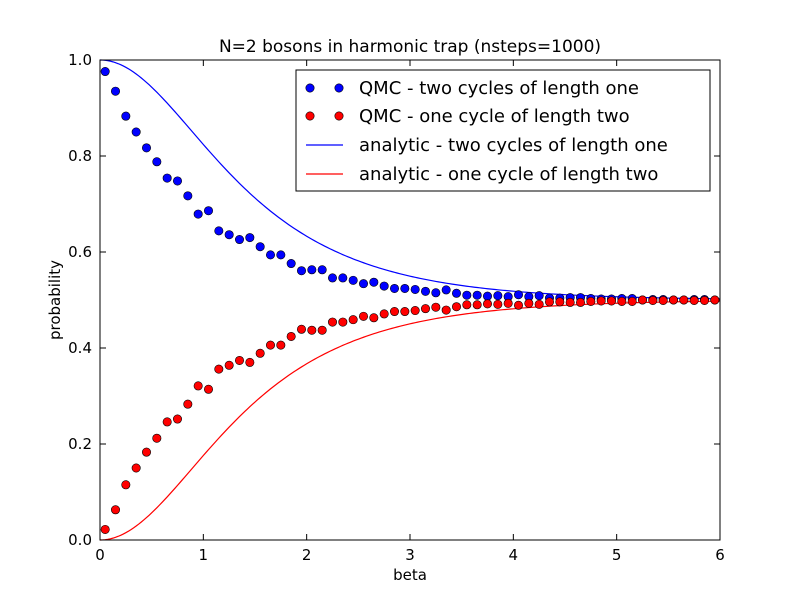  What do you see at coordinates (80, 540) in the screenshot?
I see `y-tick-label: 0.0` at bounding box center [80, 540].